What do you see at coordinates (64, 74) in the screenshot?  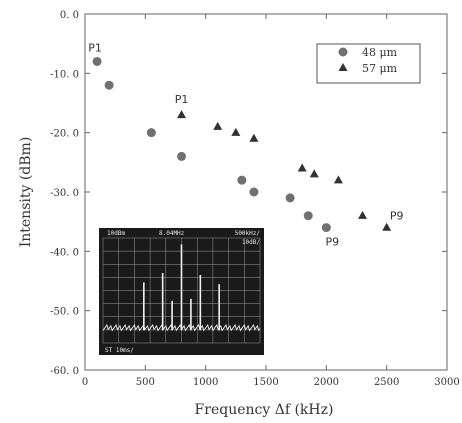 I see `y-tick-label: -10. 0` at bounding box center [64, 74].